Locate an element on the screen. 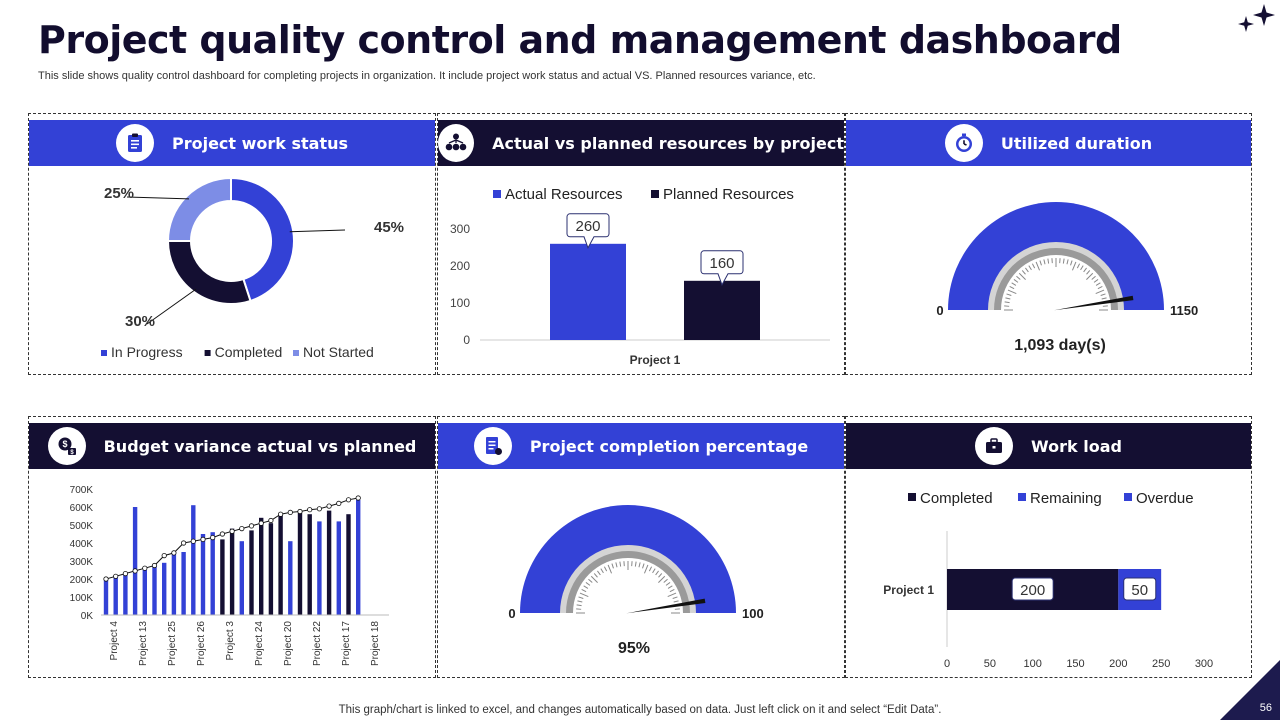  panel-header: Work load is located at coordinates (1048, 446).